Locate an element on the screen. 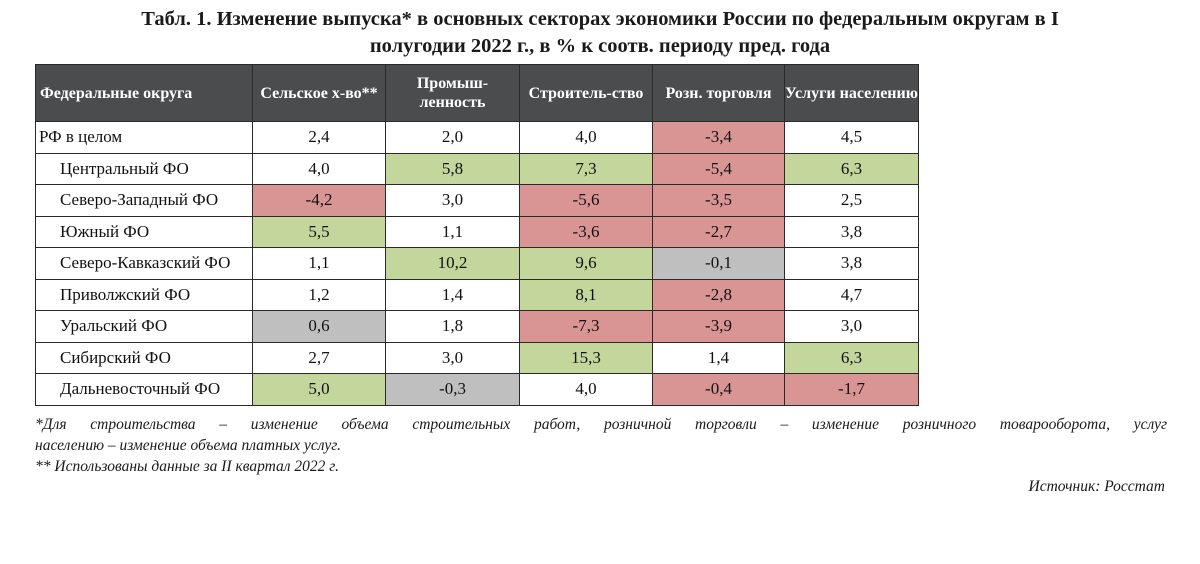  table-row: Северо-Западный ФО -4,2 3,0 -5,6 -3,5 2,5 is located at coordinates (477, 200).